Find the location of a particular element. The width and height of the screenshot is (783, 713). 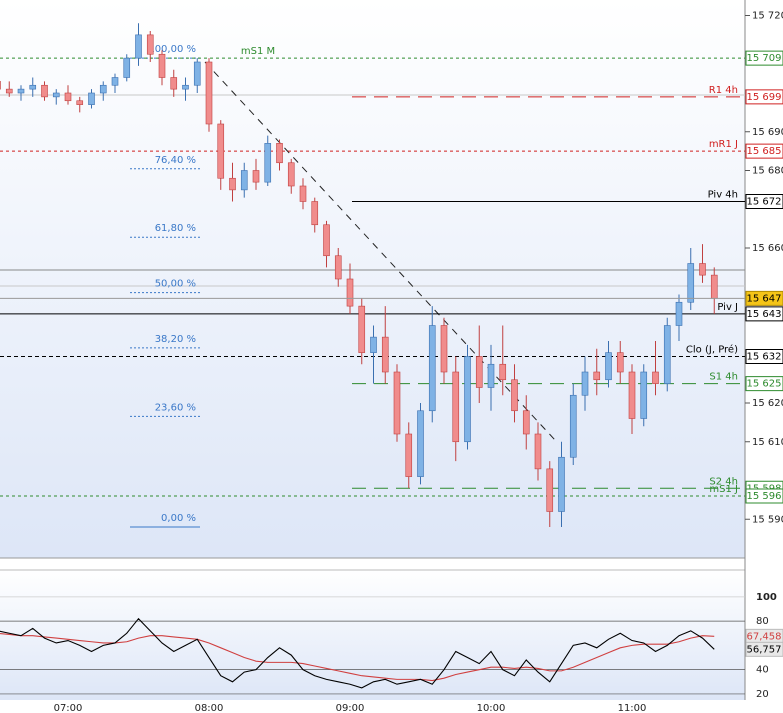

last-price-box is located at coordinates (764, 298).